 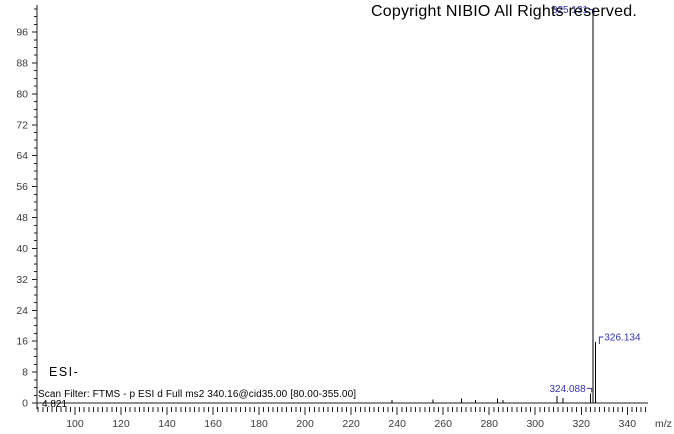 What do you see at coordinates (22, 311) in the screenshot?
I see `y-tick-label: 24` at bounding box center [22, 311].